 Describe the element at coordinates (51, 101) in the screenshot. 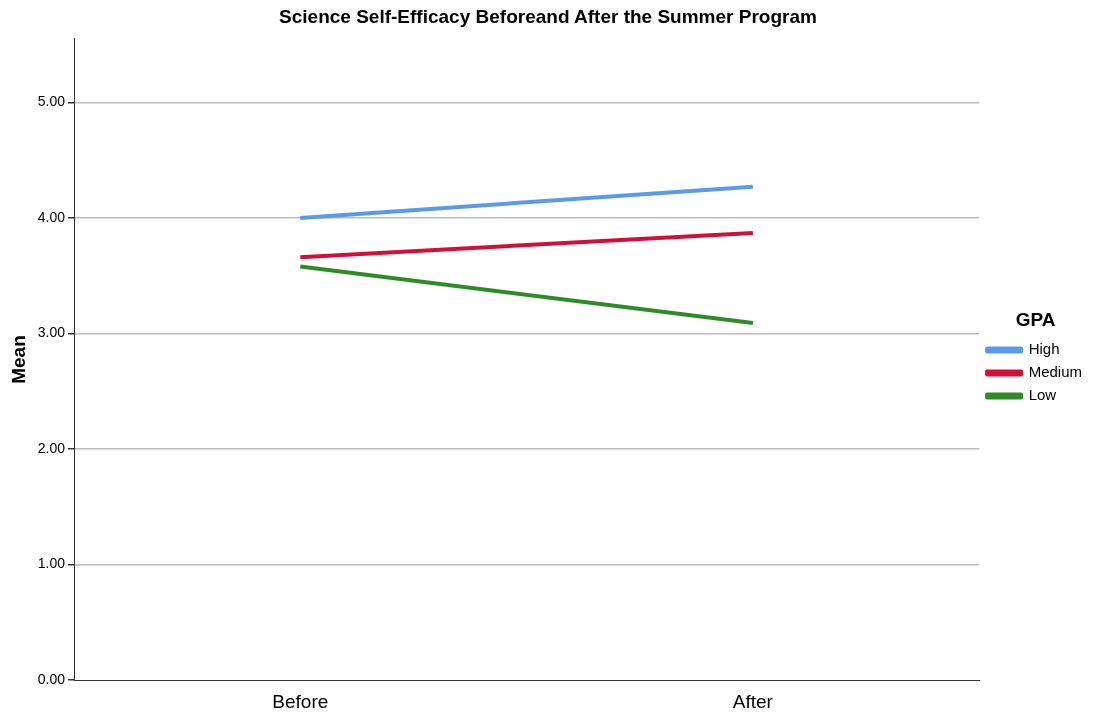

I see `y-tick-label: 5.00` at that location.